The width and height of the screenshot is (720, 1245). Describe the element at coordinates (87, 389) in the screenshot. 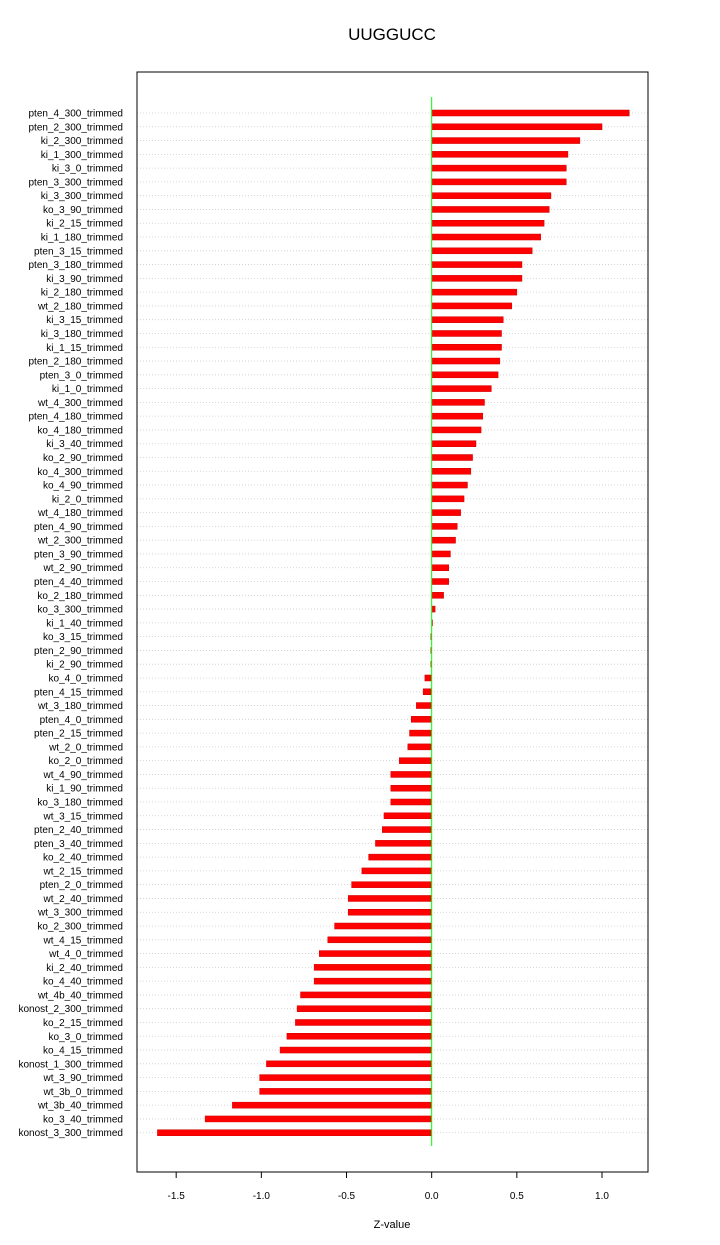

I see `category-label: ki_1_0_trimmed` at that location.